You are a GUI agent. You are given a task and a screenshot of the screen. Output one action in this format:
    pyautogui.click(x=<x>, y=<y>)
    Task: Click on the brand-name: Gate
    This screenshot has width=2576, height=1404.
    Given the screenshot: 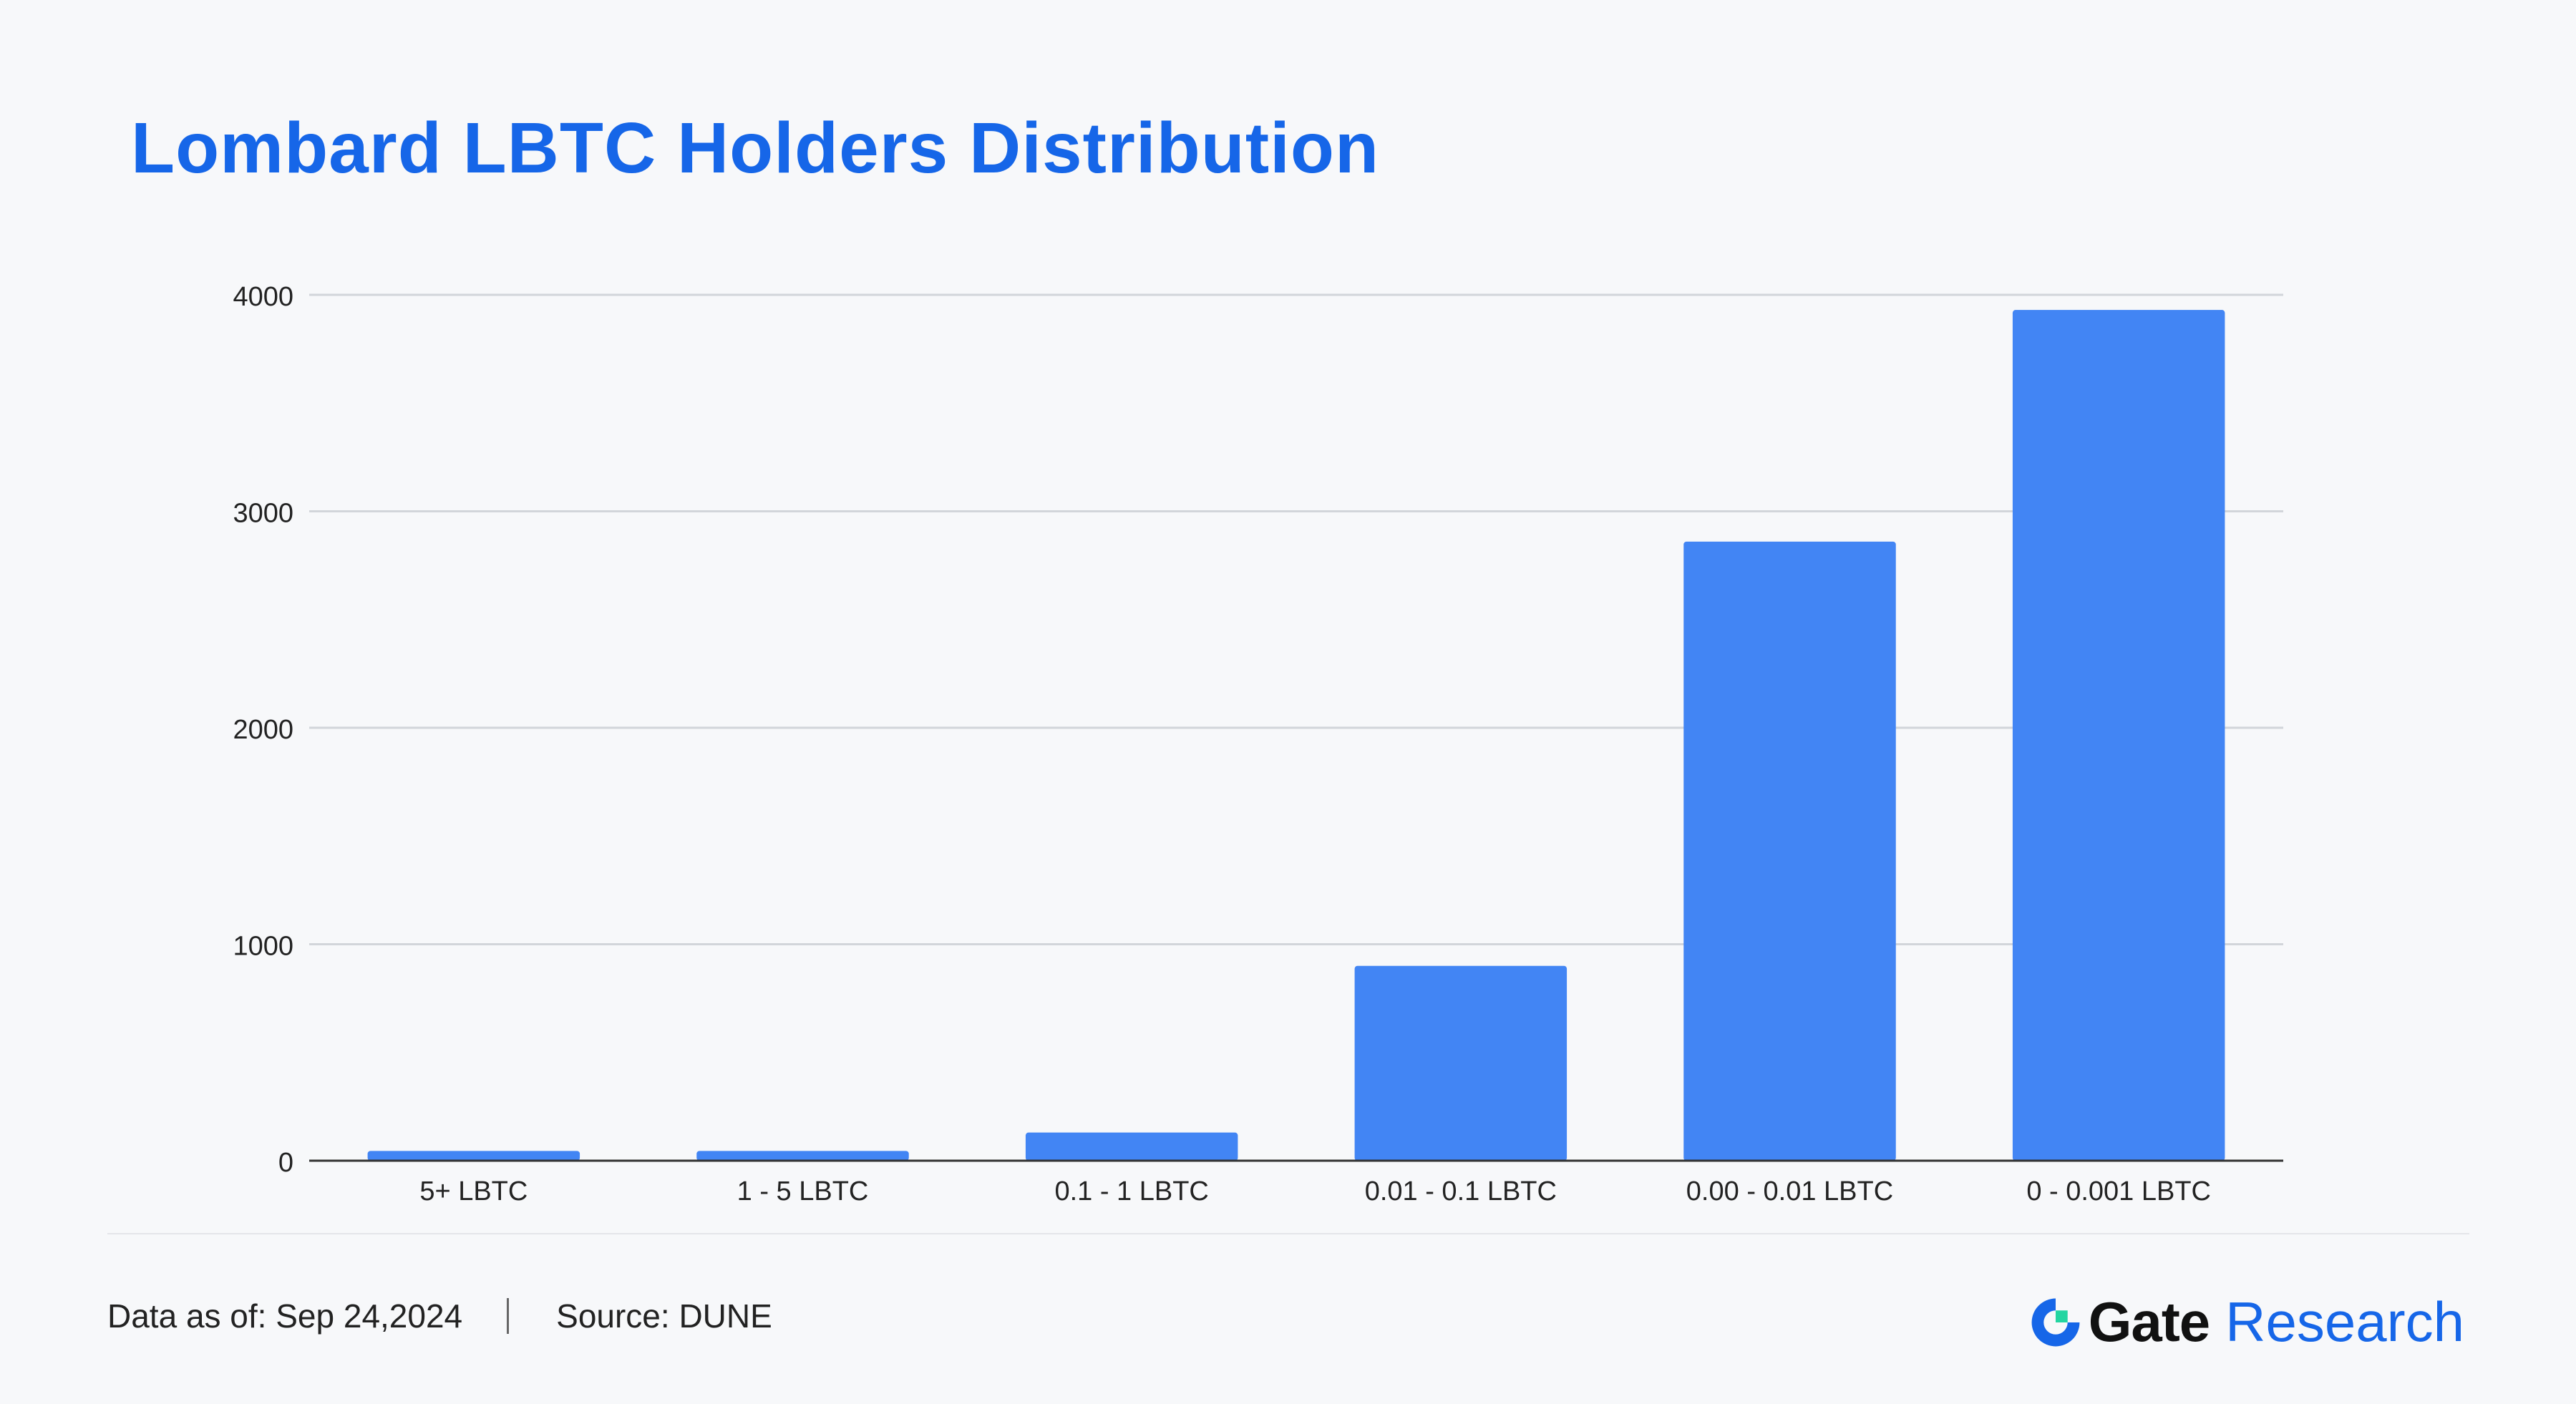 What is the action you would take?
    pyautogui.click(x=2149, y=1321)
    